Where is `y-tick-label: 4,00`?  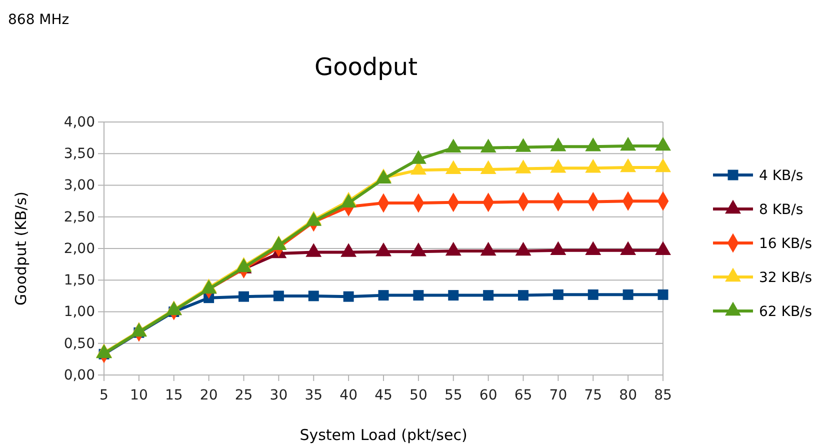
y-tick-label: 4,00 is located at coordinates (79, 122).